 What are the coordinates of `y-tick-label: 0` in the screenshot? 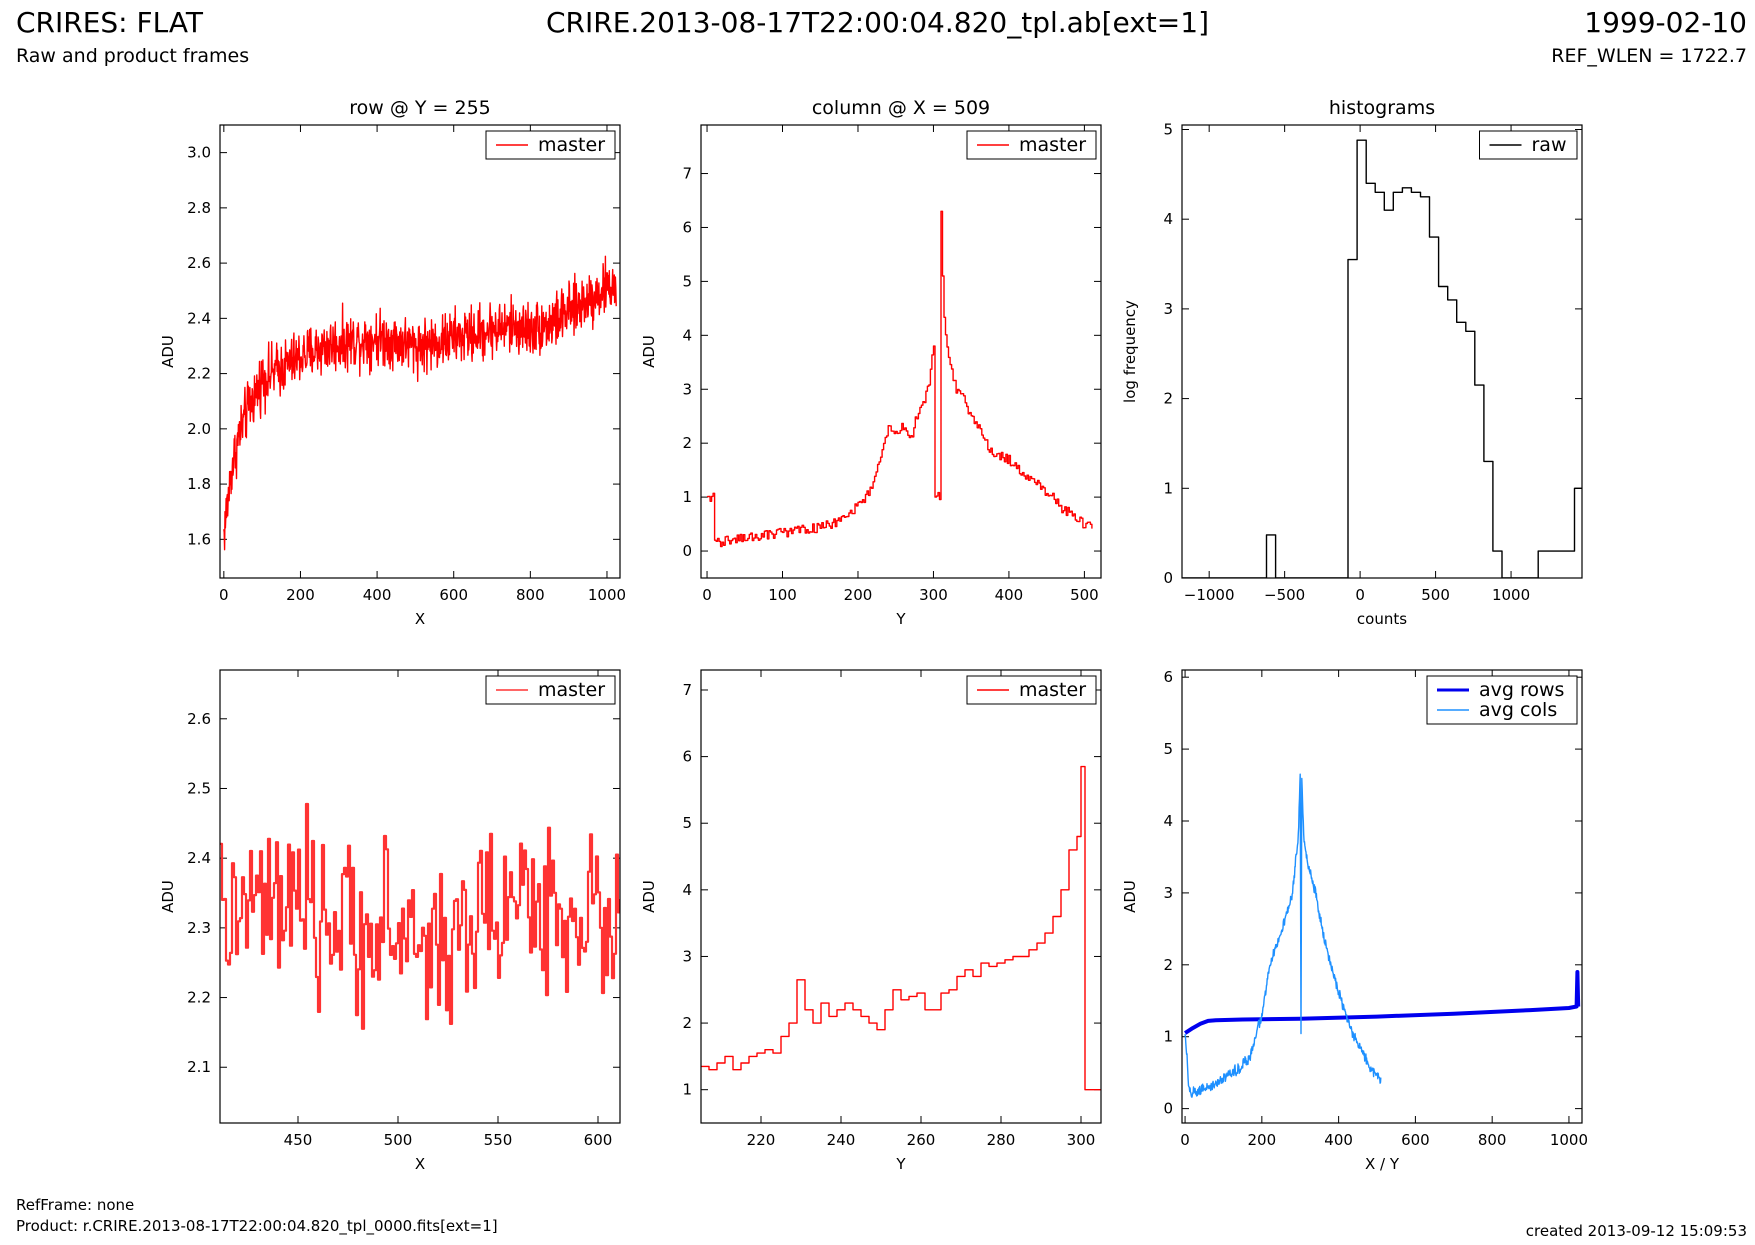 It's located at (687, 551).